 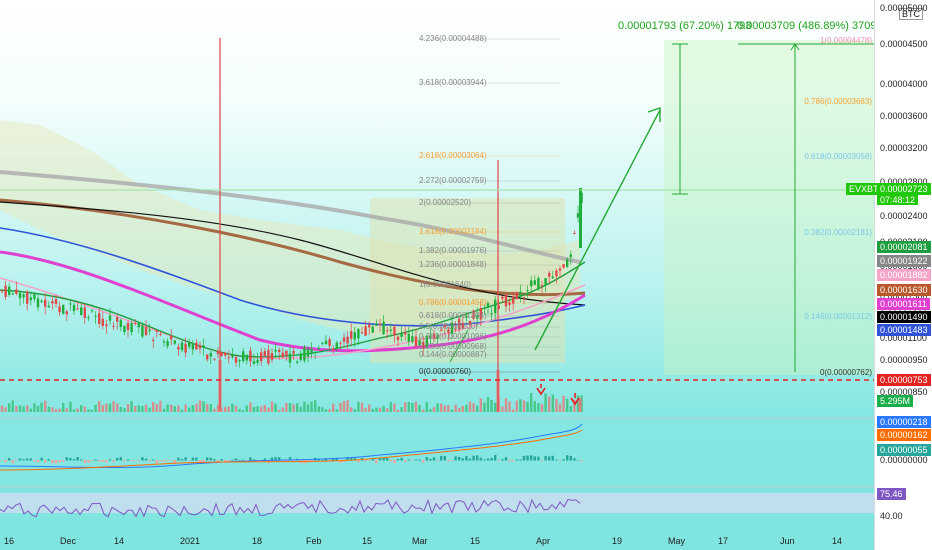 What do you see at coordinates (597, 230) in the screenshot?
I see `projection-arrow` at bounding box center [597, 230].